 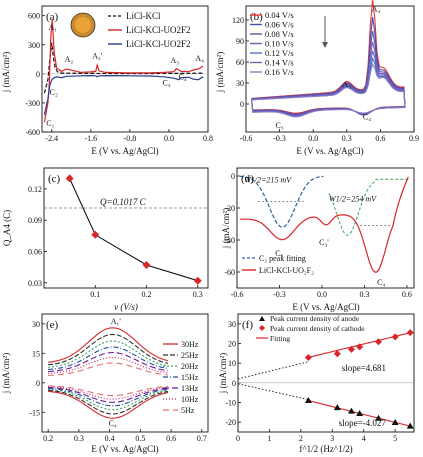 I want to click on legend-label: 0.08 V/s, so click(x=279, y=34).